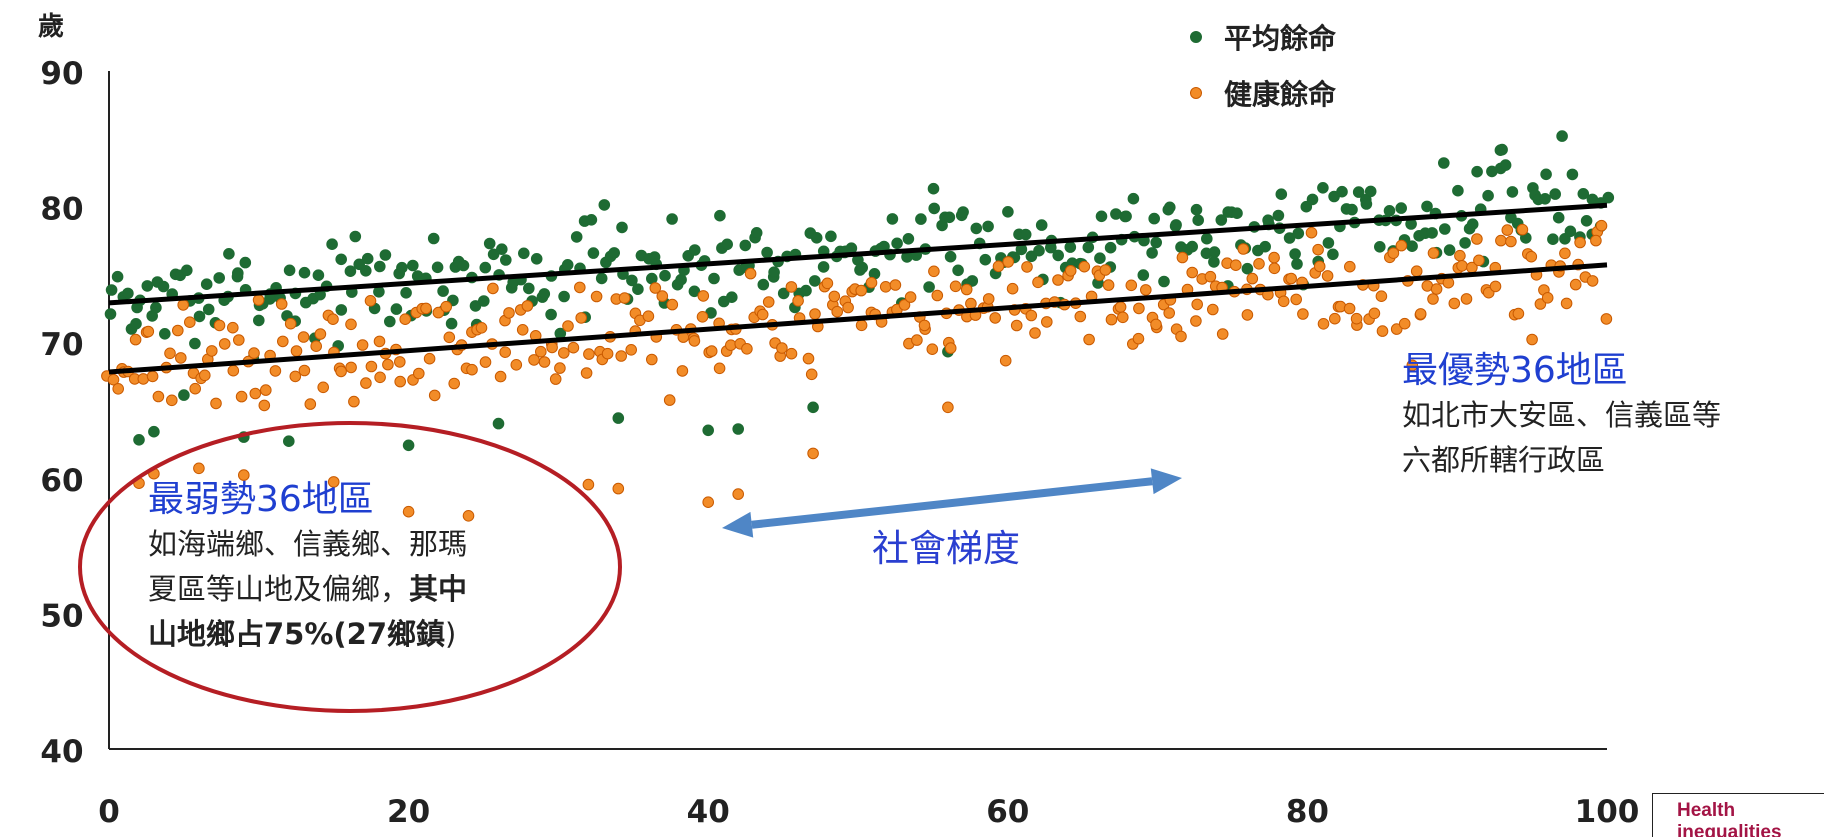 This screenshot has width=1824, height=837. What do you see at coordinates (61, 481) in the screenshot?
I see `y-tick-label: 60` at bounding box center [61, 481].